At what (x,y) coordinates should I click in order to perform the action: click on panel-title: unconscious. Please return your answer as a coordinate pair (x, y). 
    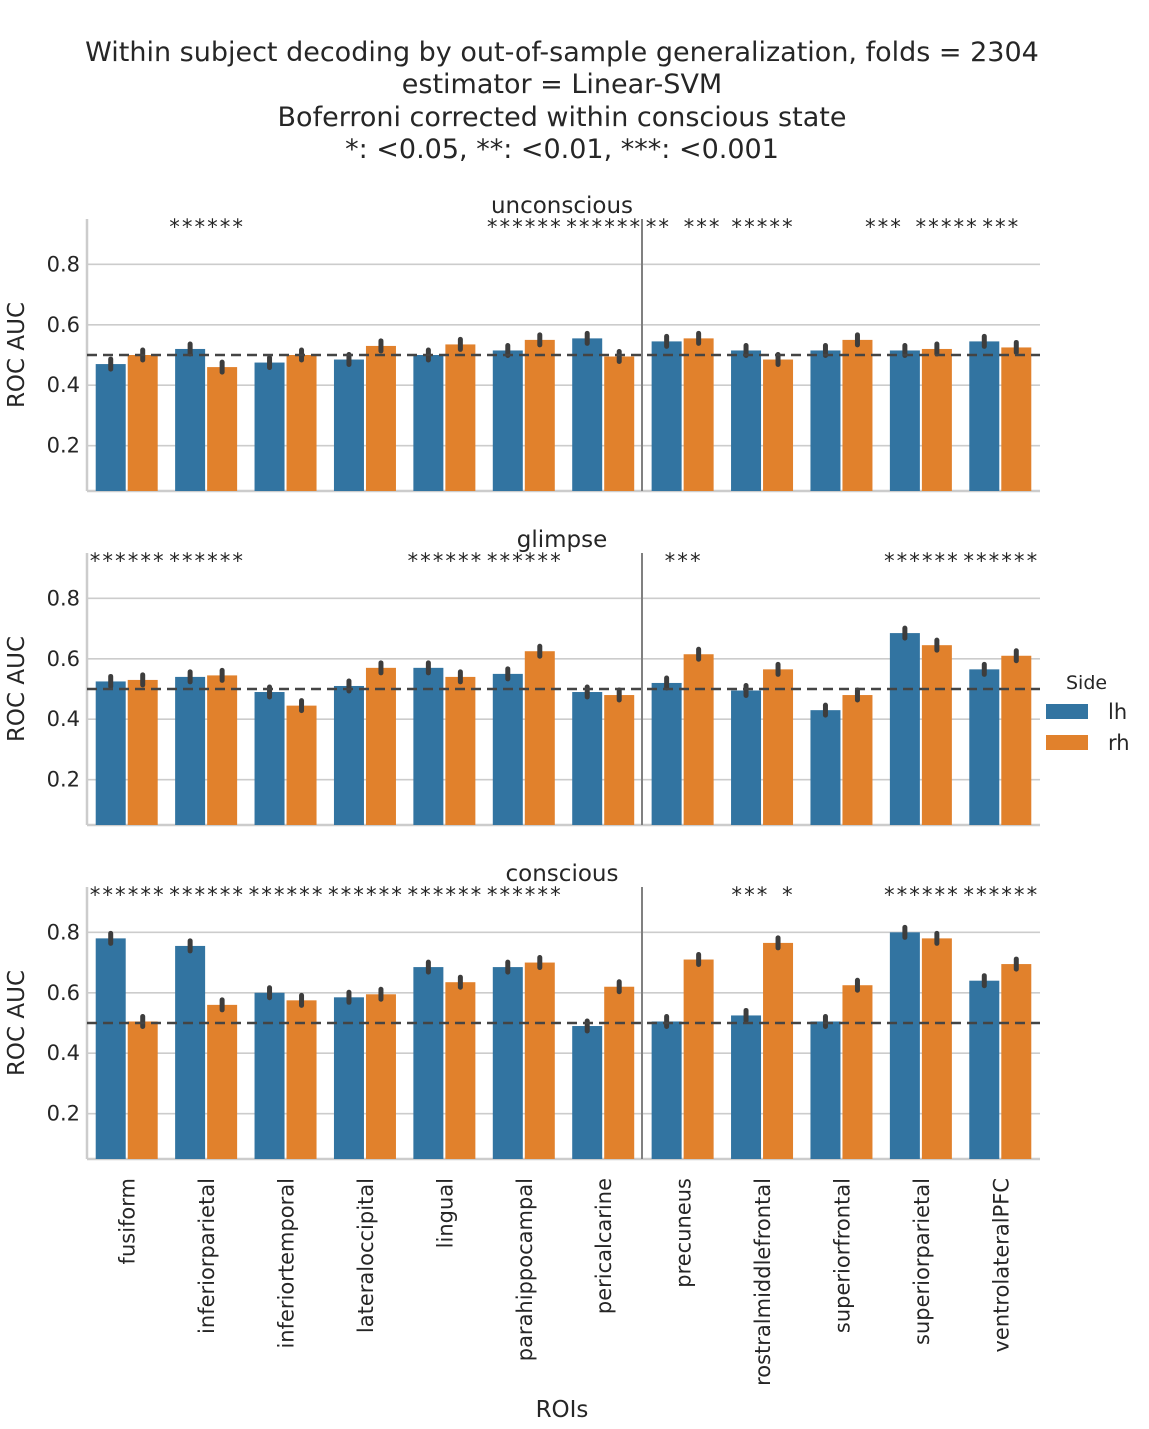
    Looking at the image, I should click on (562, 206).